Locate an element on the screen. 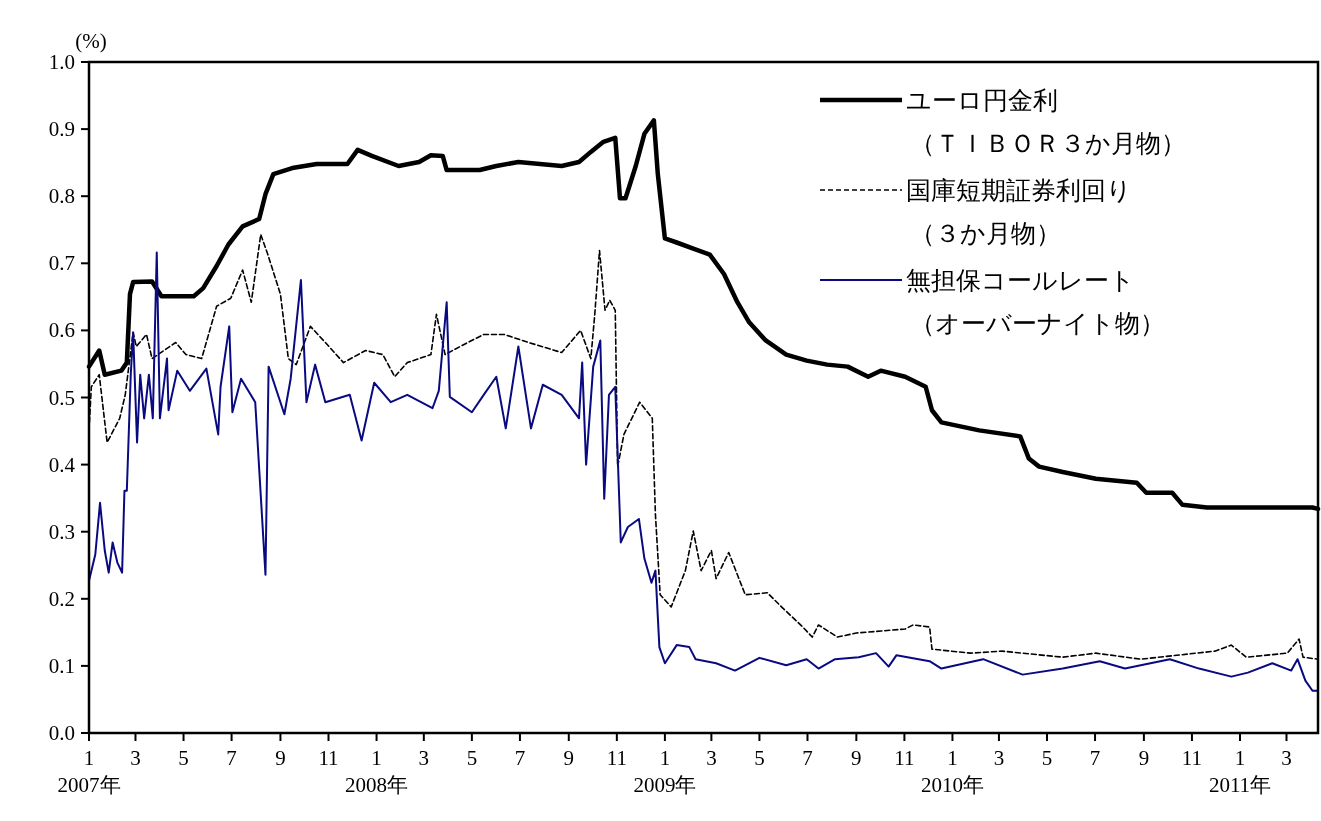  x-tick-label: 1 2009年 is located at coordinates (665, 771).